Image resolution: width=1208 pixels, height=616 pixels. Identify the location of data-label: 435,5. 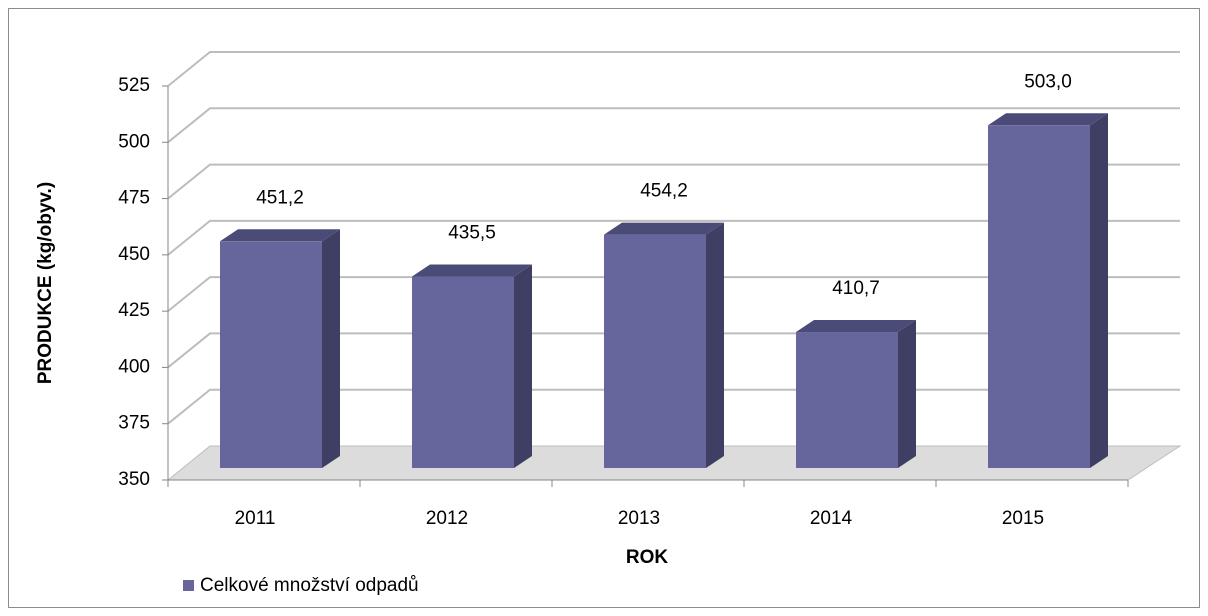
(472, 232).